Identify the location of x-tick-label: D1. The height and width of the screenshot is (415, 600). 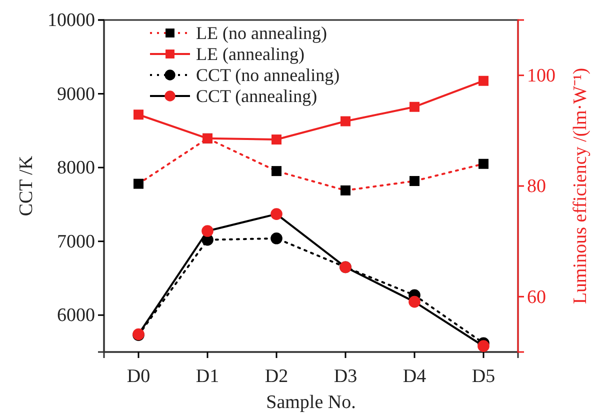
(208, 376).